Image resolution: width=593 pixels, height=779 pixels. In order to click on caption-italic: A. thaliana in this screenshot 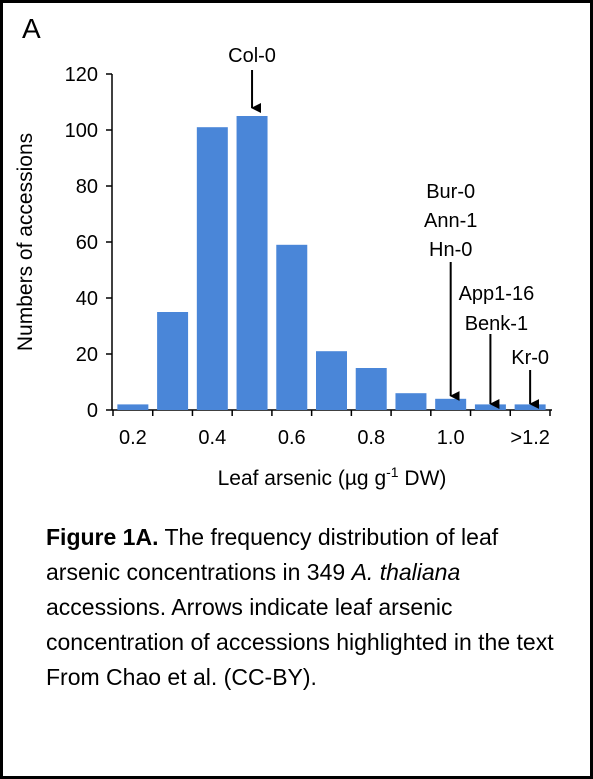, I will do `click(406, 572)`.